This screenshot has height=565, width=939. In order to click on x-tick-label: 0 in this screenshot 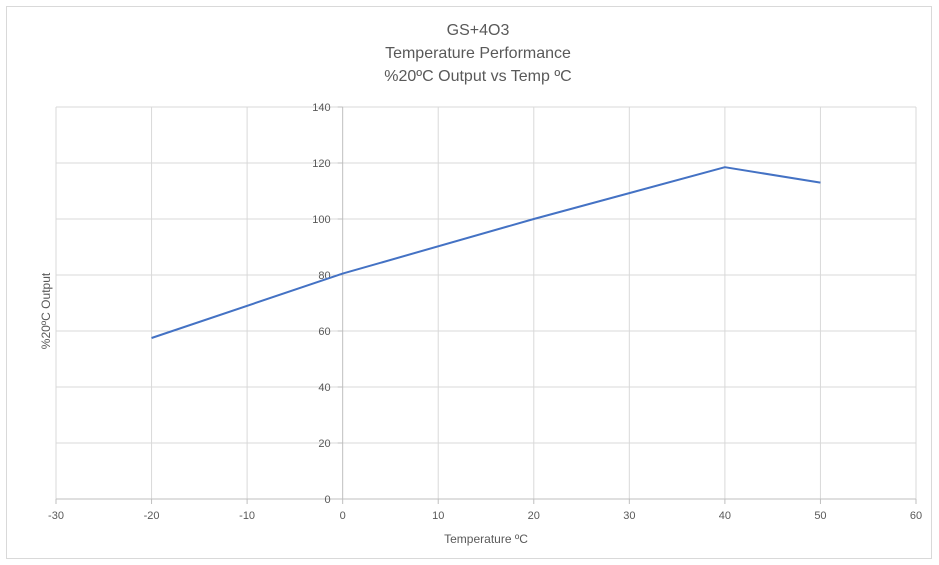, I will do `click(343, 516)`.